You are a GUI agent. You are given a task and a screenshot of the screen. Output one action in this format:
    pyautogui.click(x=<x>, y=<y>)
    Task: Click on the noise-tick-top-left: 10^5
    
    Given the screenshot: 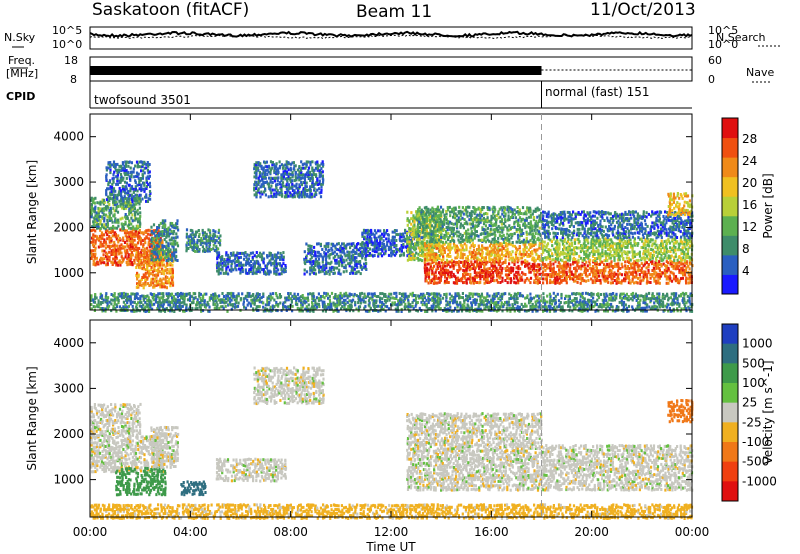 What is the action you would take?
    pyautogui.click(x=67, y=30)
    